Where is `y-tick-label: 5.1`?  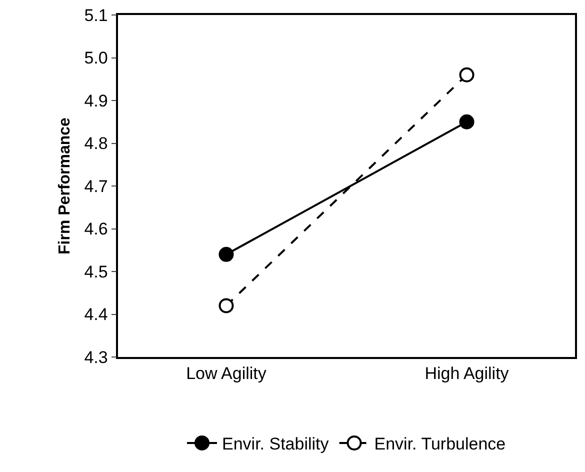 y-tick-label: 5.1 is located at coordinates (96, 15).